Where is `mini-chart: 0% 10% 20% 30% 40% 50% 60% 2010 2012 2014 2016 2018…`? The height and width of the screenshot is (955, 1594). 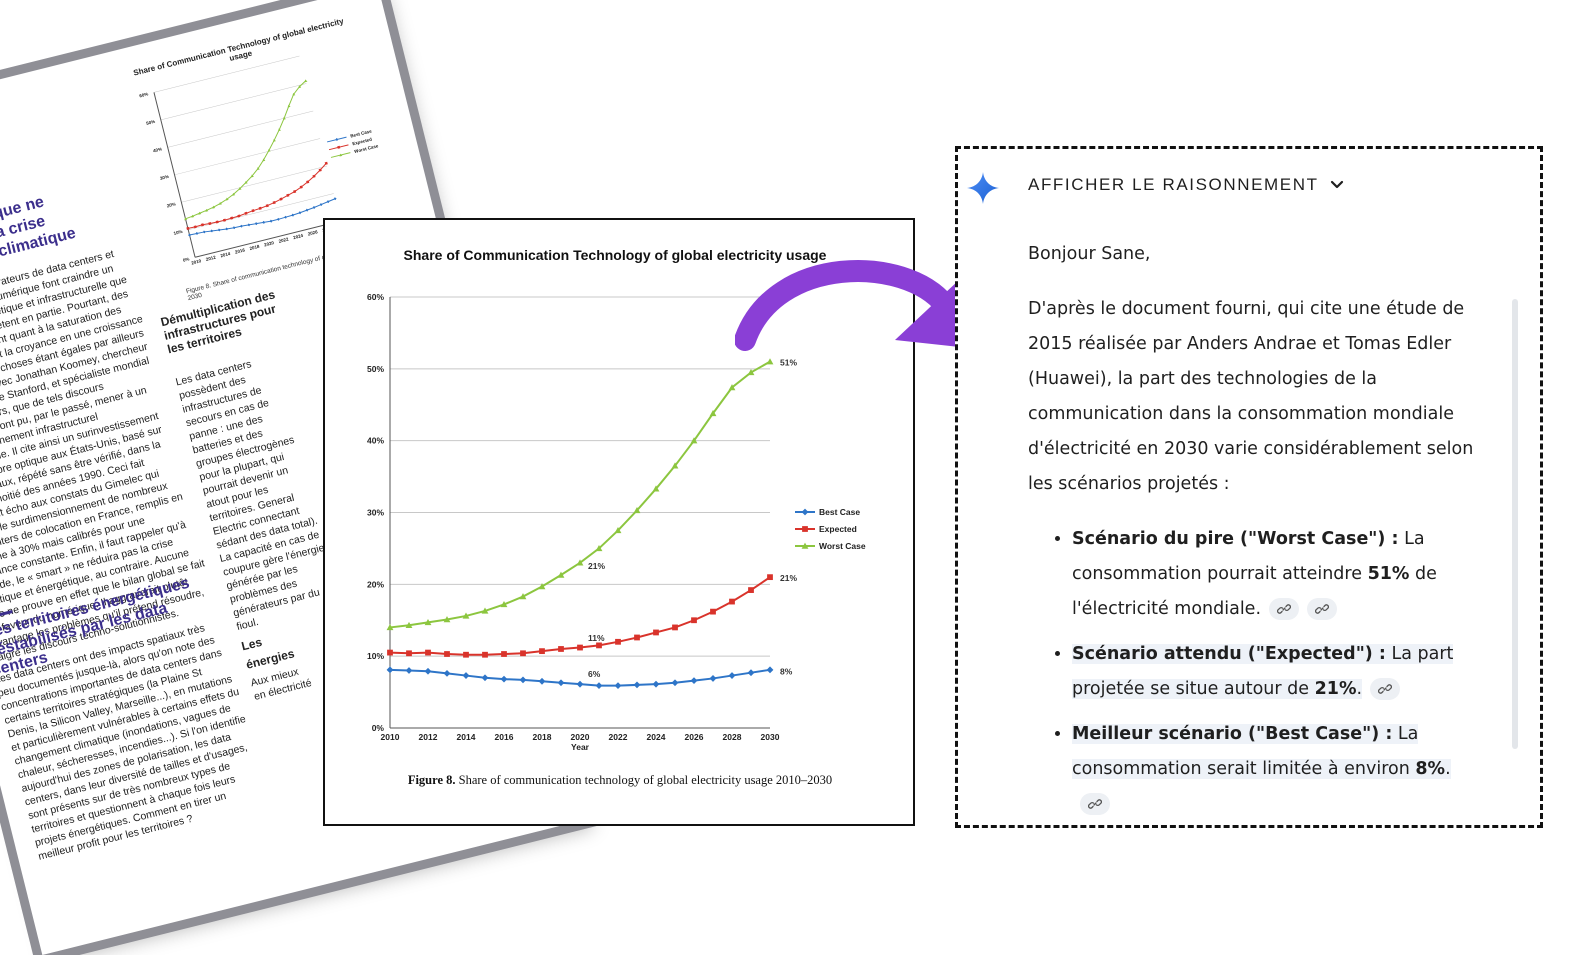
mini-chart: 0% 10% 20% 30% 40% 50% 60% 2010 2012 2014 2016 2018… is located at coordinates (259, 160).